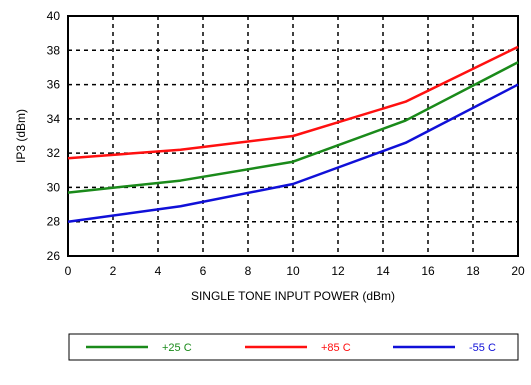  I want to click on x-tick-label: 2, so click(113, 271).